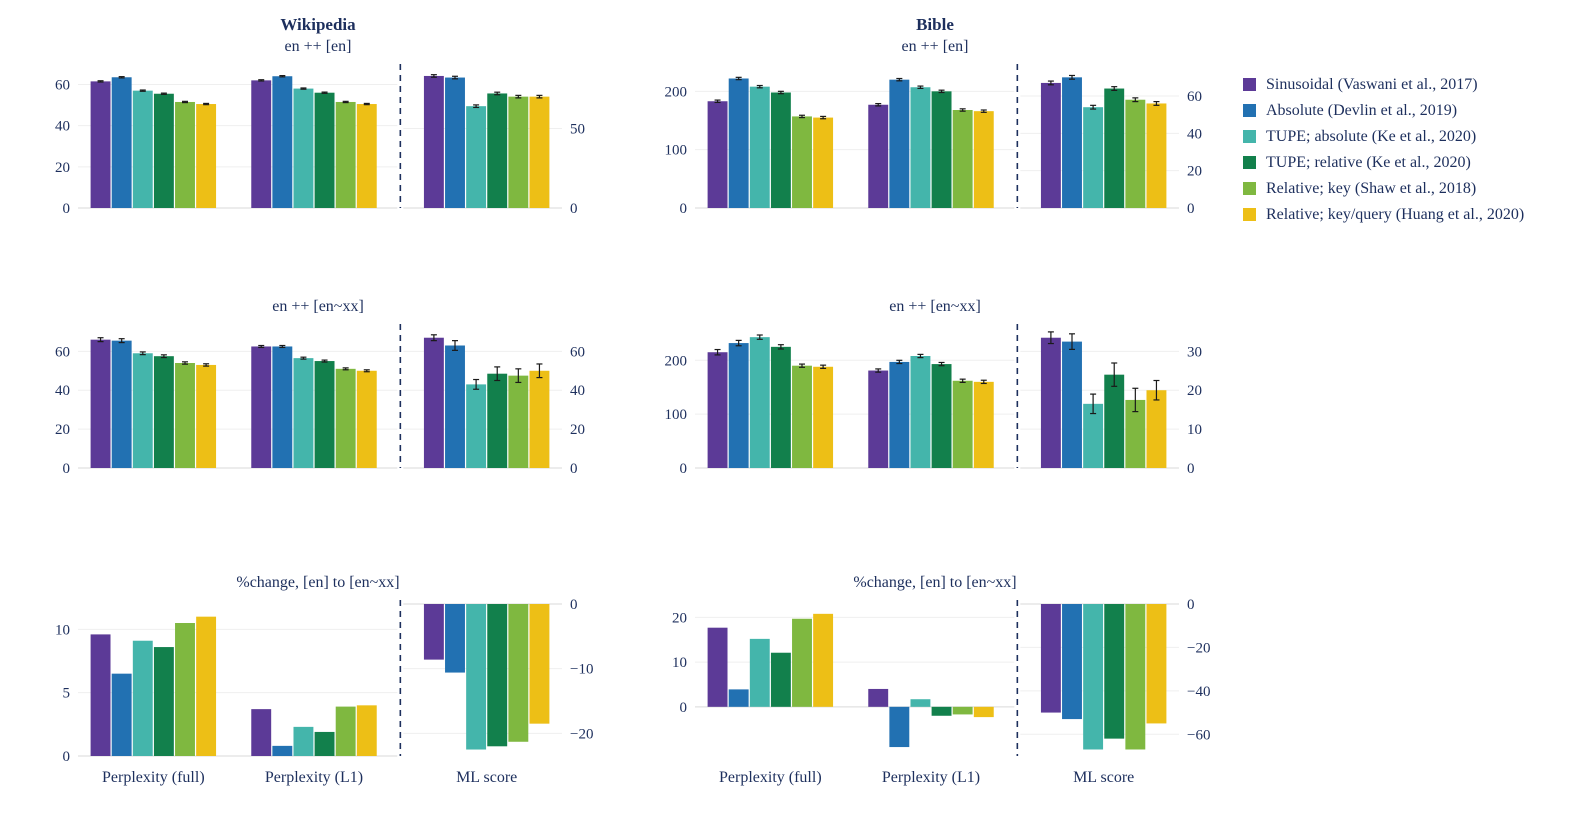 The width and height of the screenshot is (1581, 836). I want to click on right-axis-tick-label: 40, so click(577, 391).